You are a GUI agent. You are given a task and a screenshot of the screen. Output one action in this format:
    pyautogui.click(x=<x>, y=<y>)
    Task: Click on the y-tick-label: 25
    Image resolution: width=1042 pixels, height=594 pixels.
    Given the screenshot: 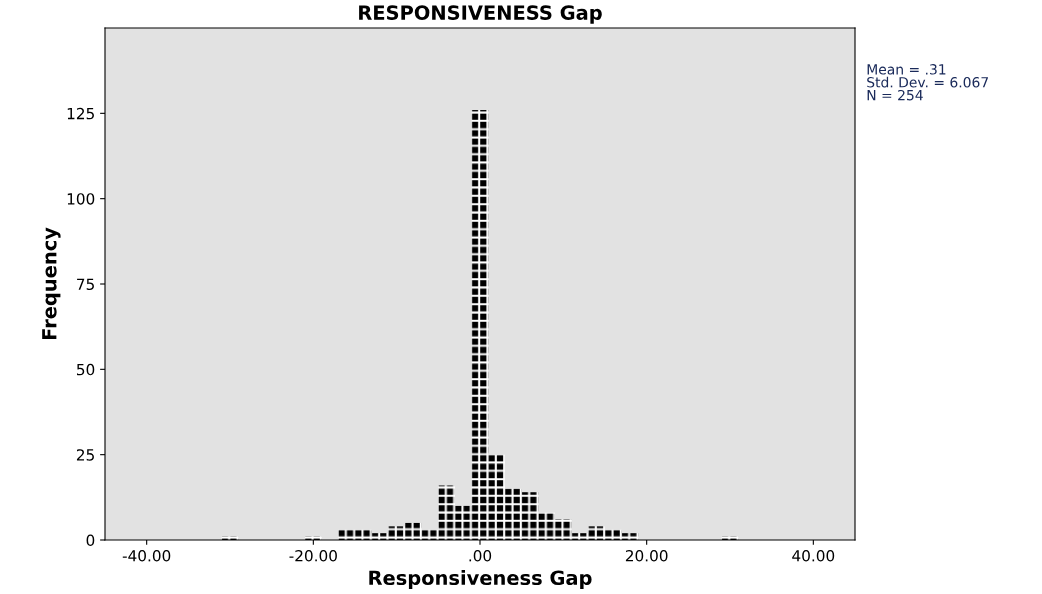 What is the action you would take?
    pyautogui.click(x=85, y=455)
    